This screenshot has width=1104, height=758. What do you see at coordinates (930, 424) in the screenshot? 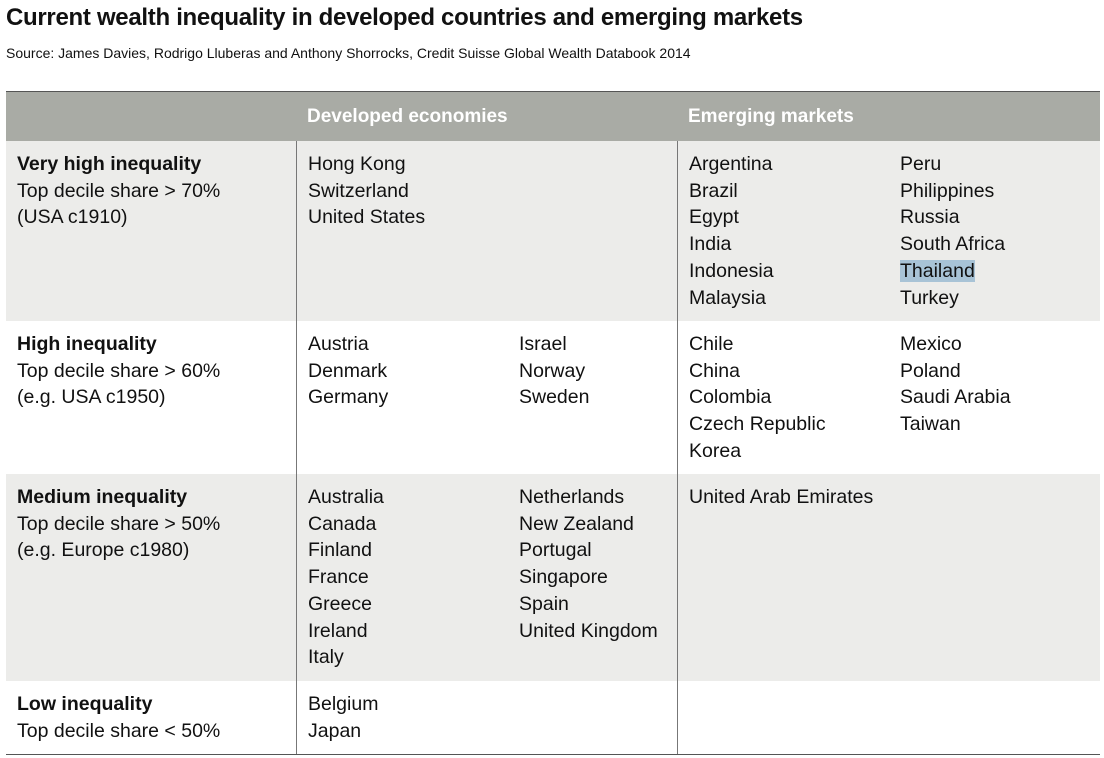
I see `country-item: Taiwan` at bounding box center [930, 424].